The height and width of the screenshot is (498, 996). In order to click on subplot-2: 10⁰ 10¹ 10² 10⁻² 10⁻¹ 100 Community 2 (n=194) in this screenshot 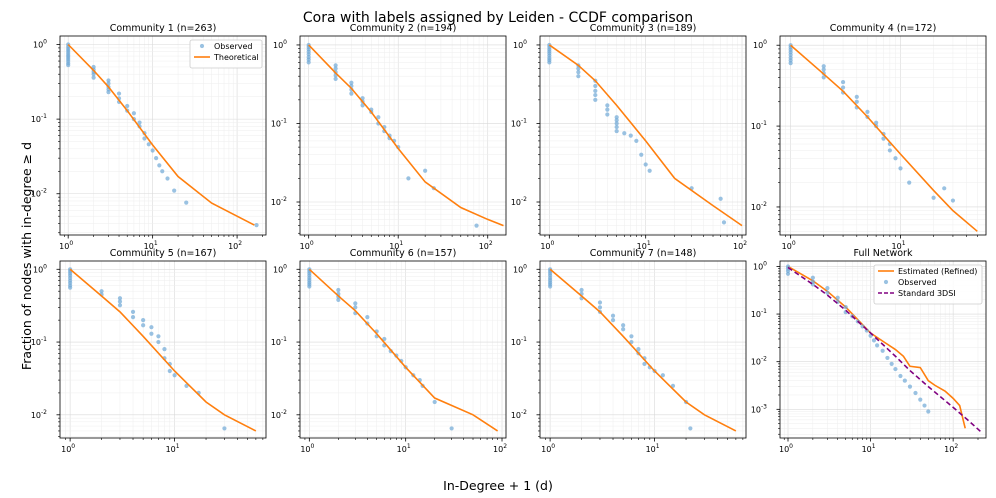, I will do `click(389, 137)`.